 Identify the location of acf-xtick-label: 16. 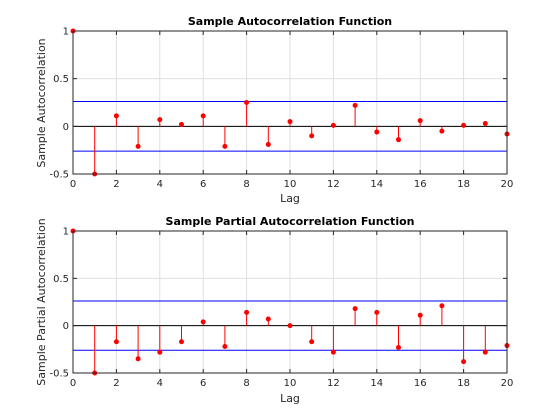
(420, 184).